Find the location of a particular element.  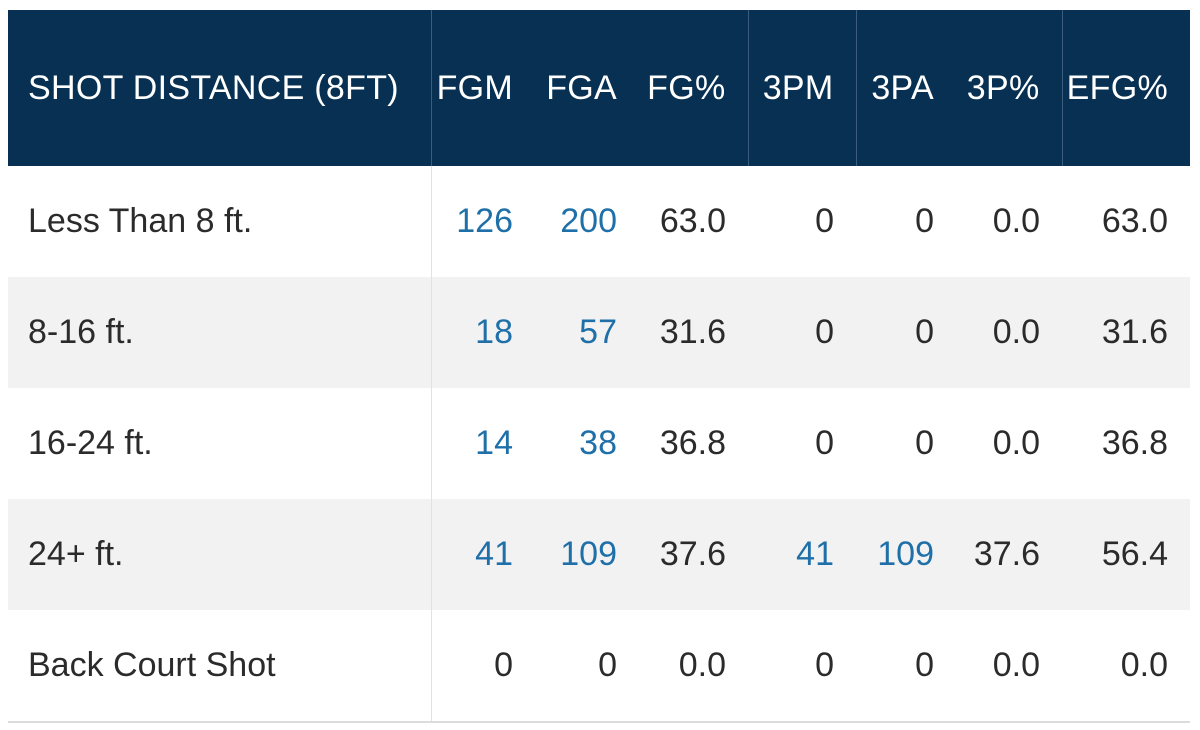

fg-pct-cell: 63.0 is located at coordinates (692, 221).